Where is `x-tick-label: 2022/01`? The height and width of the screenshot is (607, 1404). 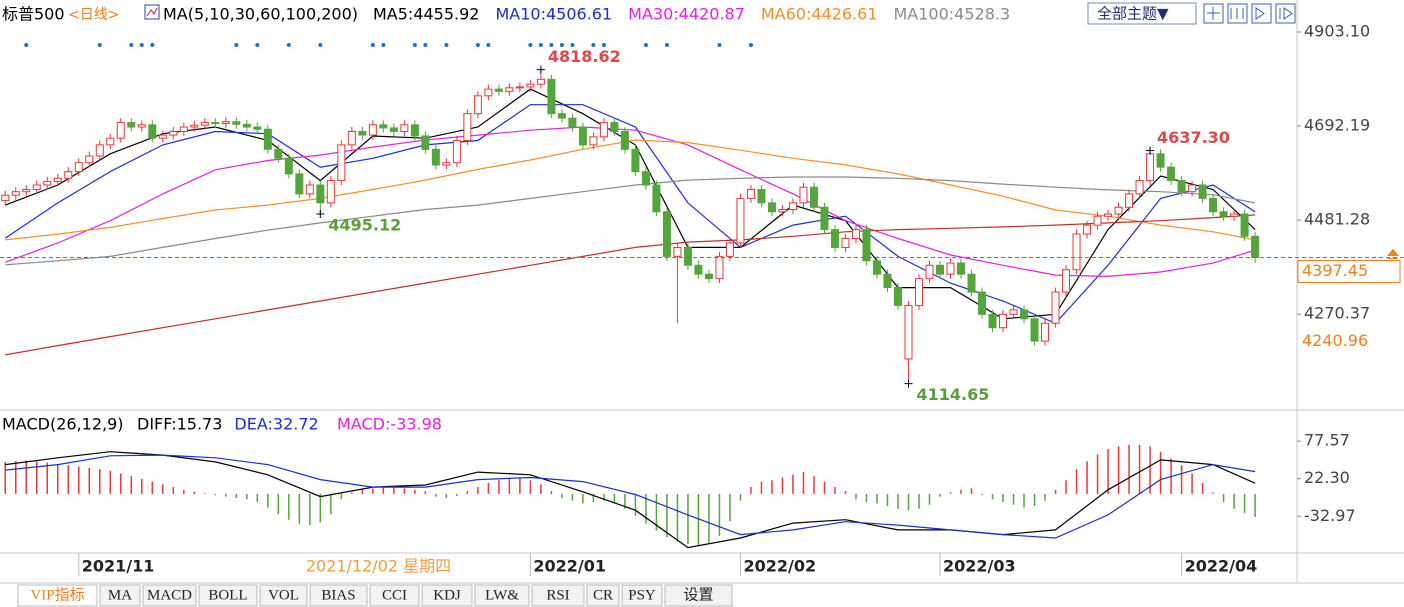 x-tick-label: 2022/01 is located at coordinates (569, 566).